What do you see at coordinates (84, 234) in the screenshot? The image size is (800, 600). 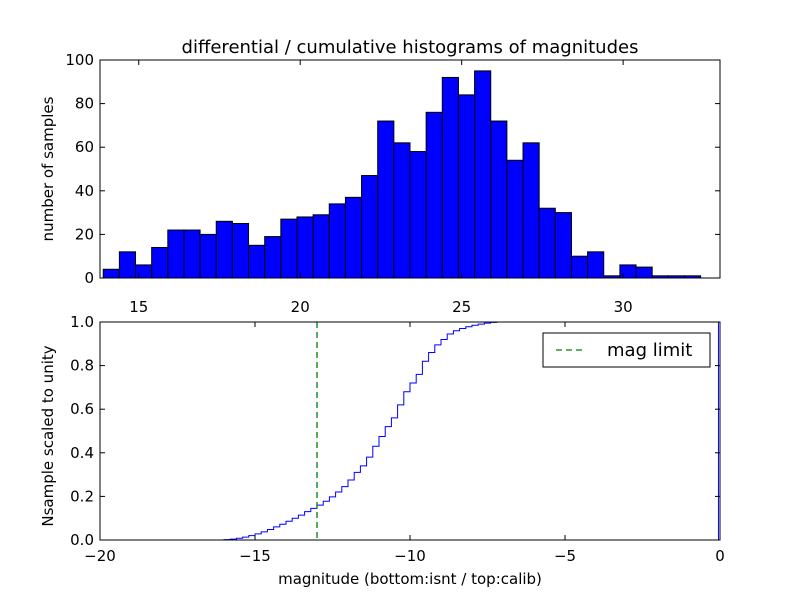 I see `y-tick-label: 20` at bounding box center [84, 234].